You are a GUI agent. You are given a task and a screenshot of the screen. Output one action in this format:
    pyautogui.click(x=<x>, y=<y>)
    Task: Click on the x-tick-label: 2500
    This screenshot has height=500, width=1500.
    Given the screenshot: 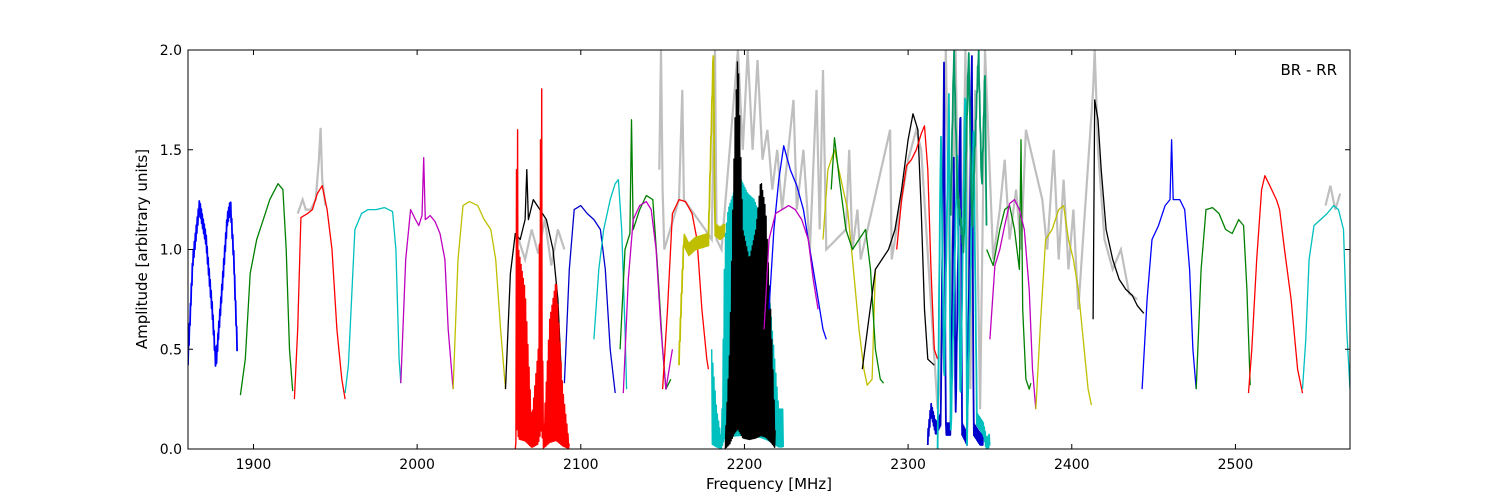 What is the action you would take?
    pyautogui.click(x=1236, y=465)
    